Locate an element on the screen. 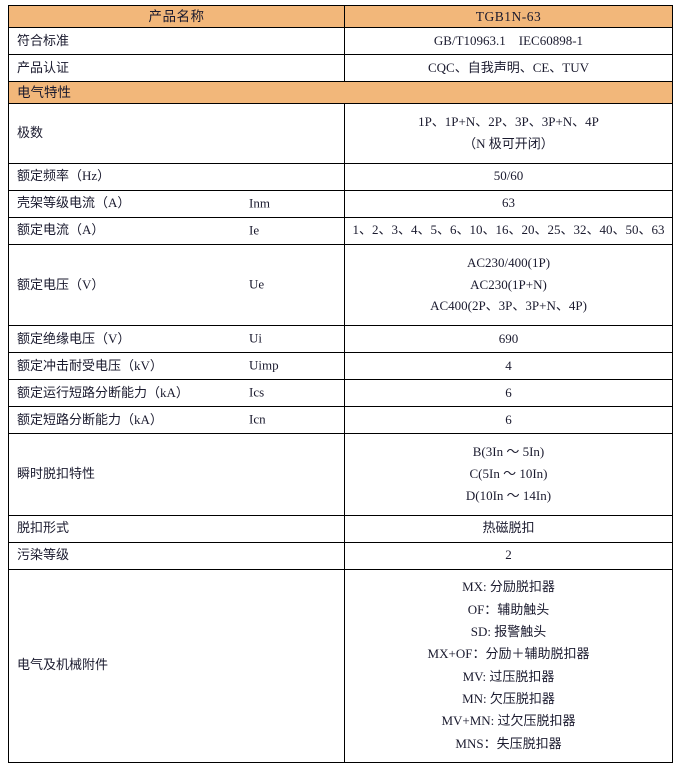 Image resolution: width=683 pixels, height=763 pixels. table-row: 产品认证 CQC、自我声明、CE、TUV is located at coordinates (340, 68).